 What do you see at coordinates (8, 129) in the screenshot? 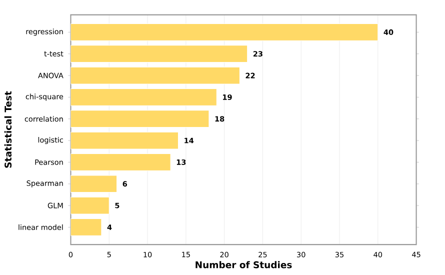
I see `y-axis-title: Statistical Test` at bounding box center [8, 129].